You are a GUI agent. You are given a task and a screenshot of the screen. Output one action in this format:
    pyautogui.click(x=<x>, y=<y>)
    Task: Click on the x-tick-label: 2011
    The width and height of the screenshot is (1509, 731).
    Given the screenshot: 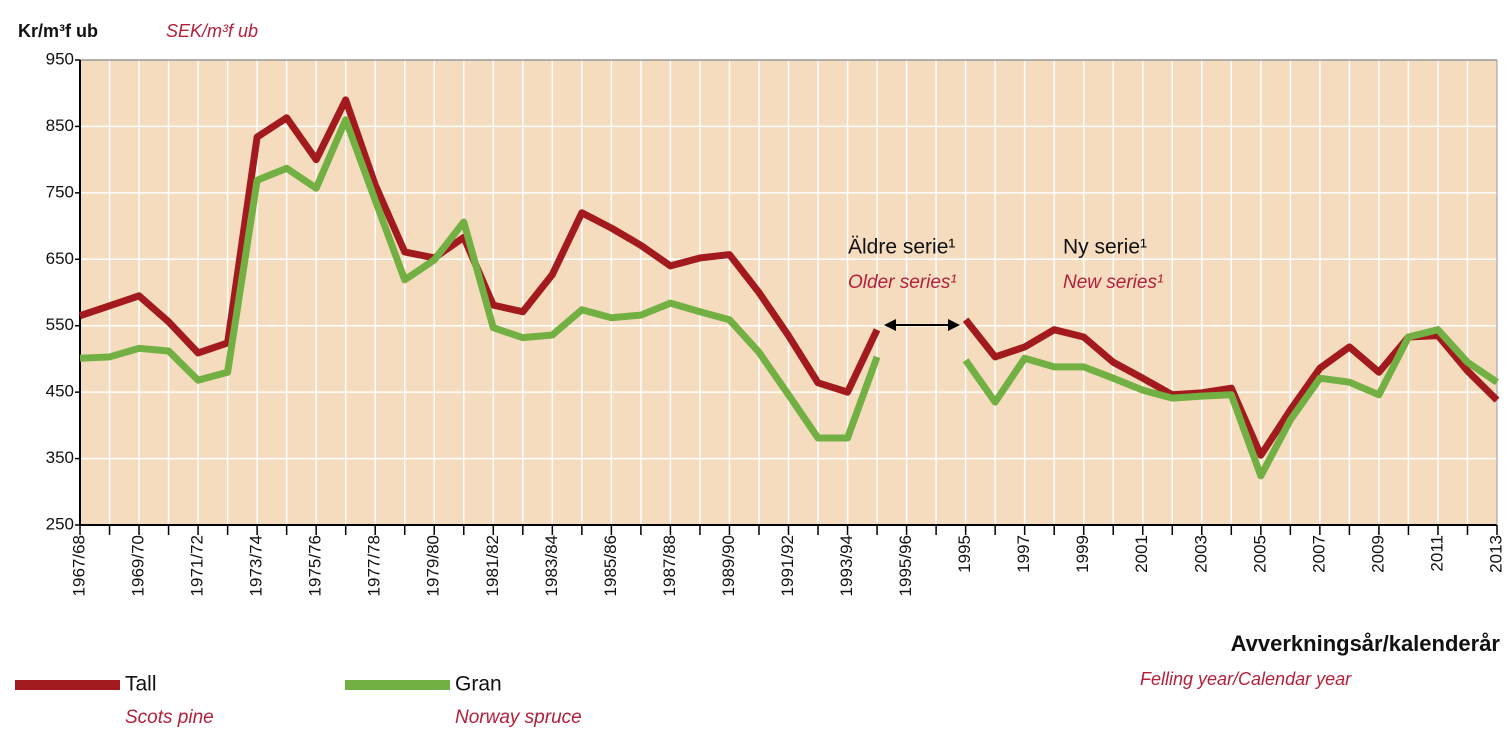 What is the action you would take?
    pyautogui.click(x=1436, y=553)
    